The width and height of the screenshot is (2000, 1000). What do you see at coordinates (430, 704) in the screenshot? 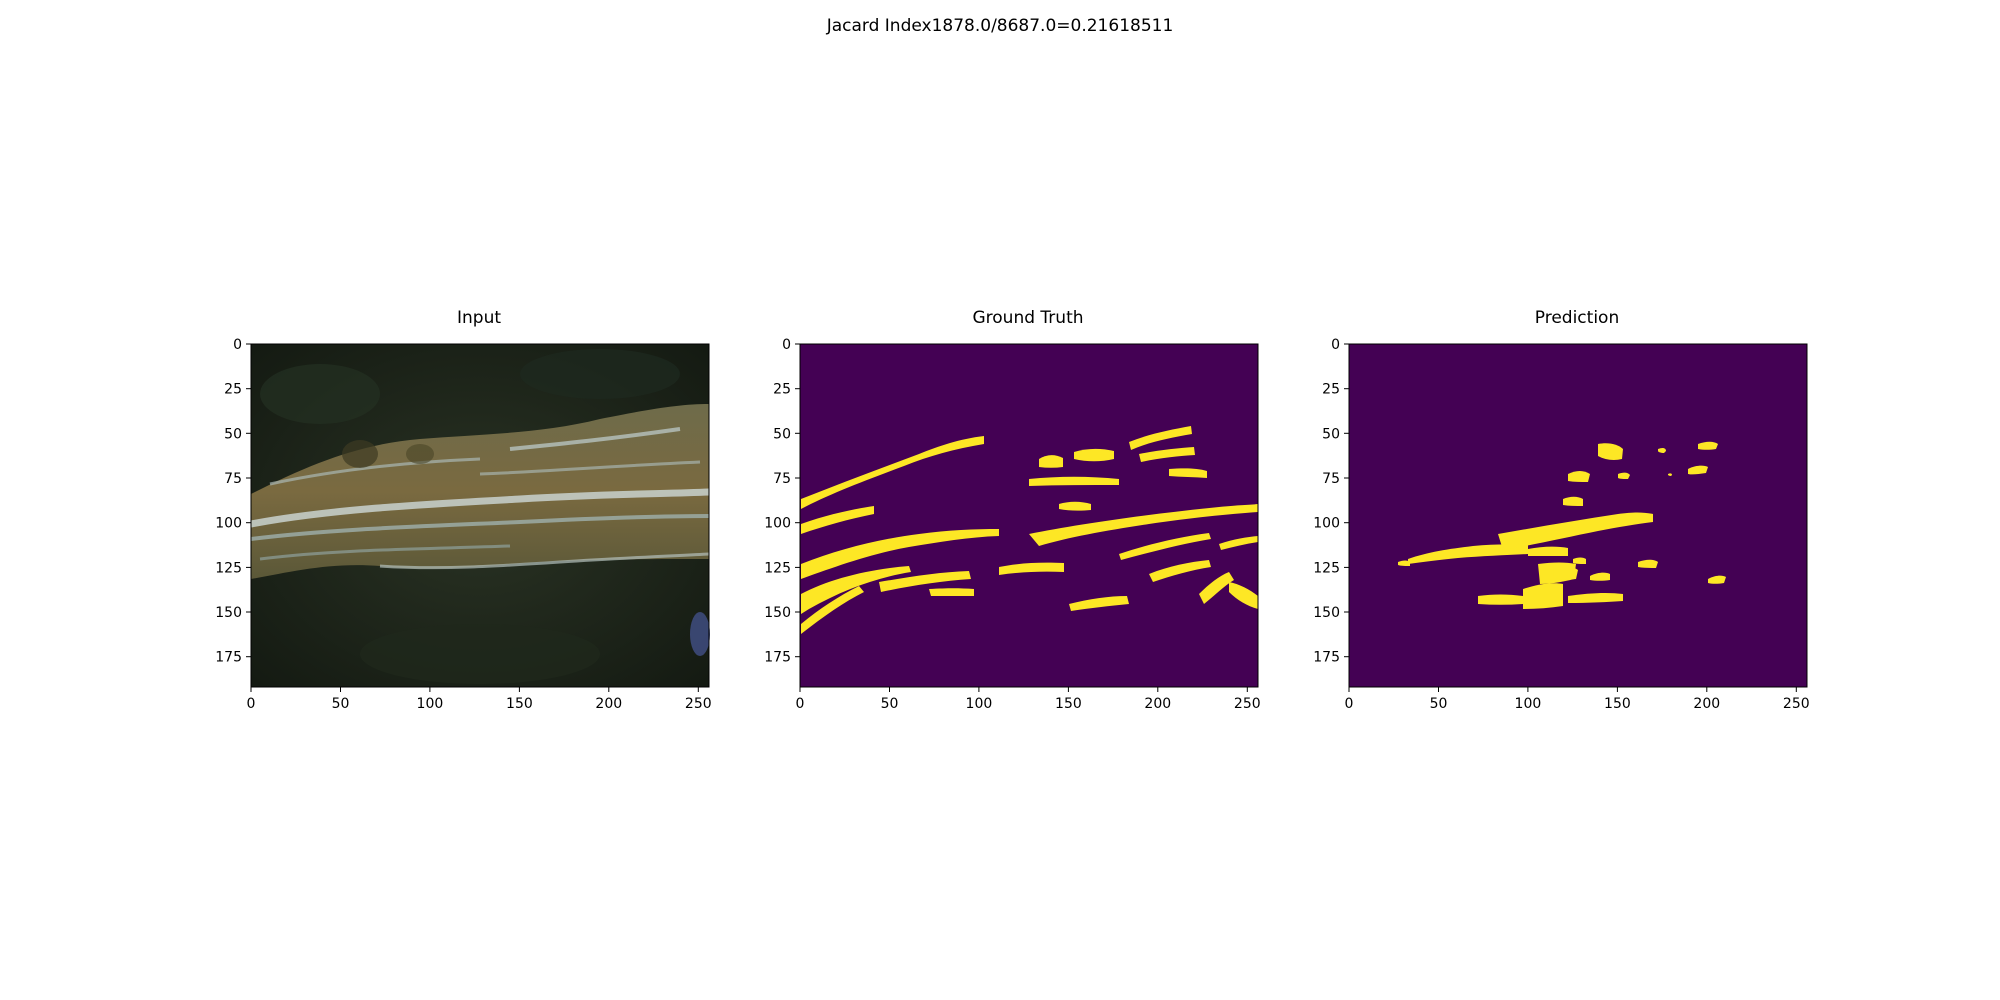
I see `input-x-tick-label: 100` at bounding box center [430, 704].